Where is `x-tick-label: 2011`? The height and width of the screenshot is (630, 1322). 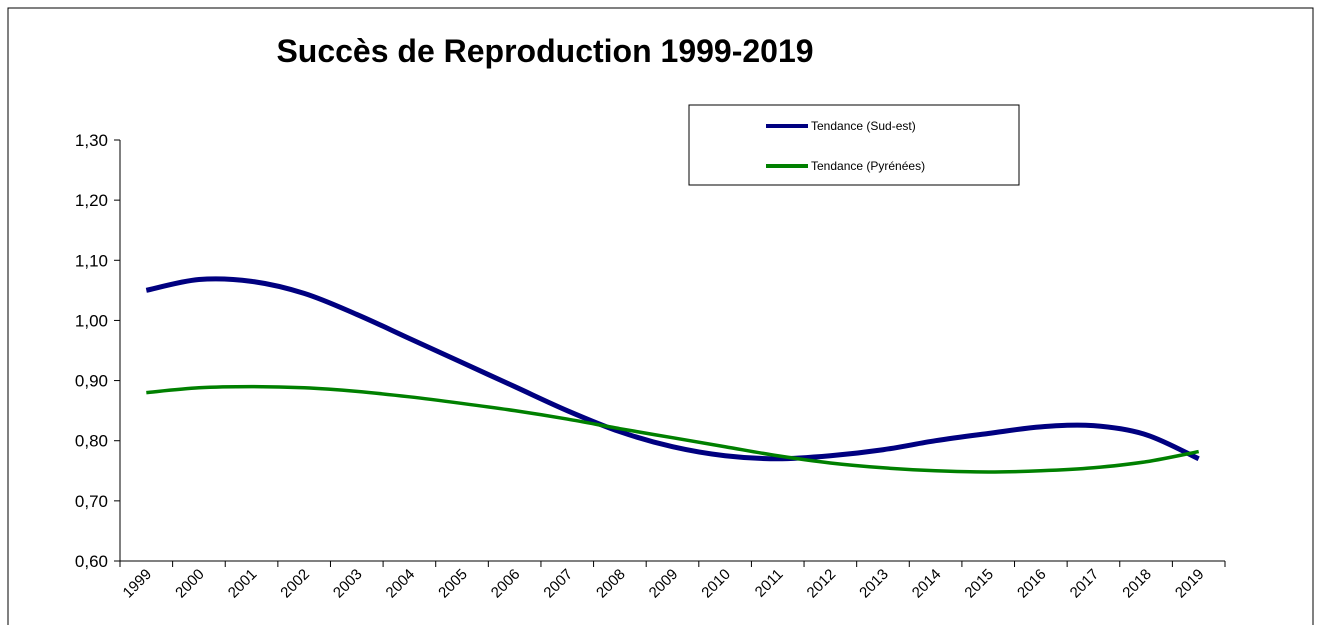
x-tick-label: 2011 is located at coordinates (769, 583).